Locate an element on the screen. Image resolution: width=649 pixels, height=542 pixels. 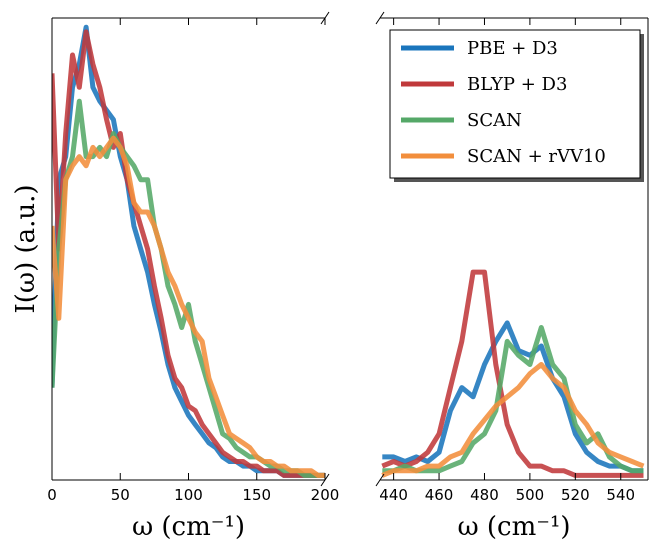
x-tick-label: 500 is located at coordinates (530, 495).